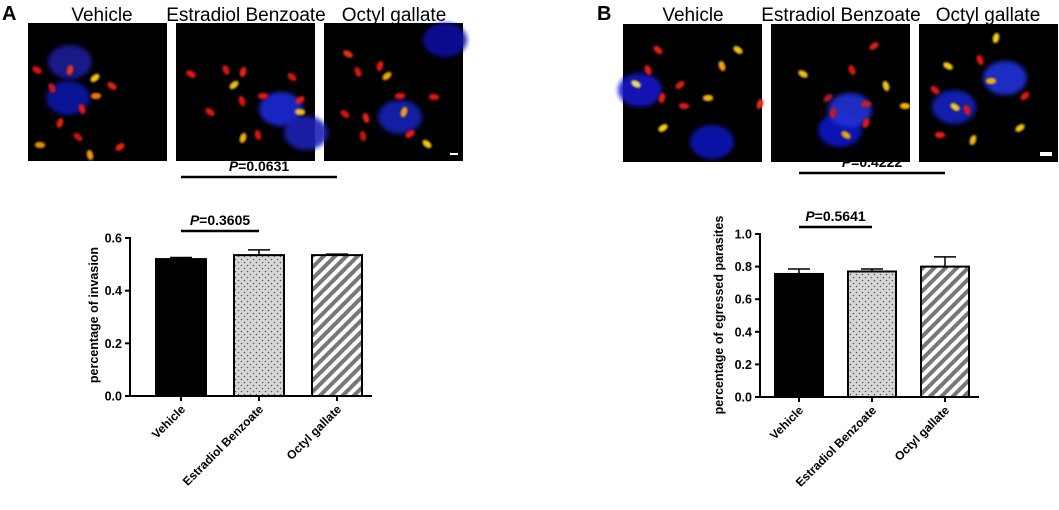 Image resolution: width=1059 pixels, height=510 pixels. Describe the element at coordinates (719, 315) in the screenshot. I see `y-axis-label: percentage of egressed parasites` at that location.